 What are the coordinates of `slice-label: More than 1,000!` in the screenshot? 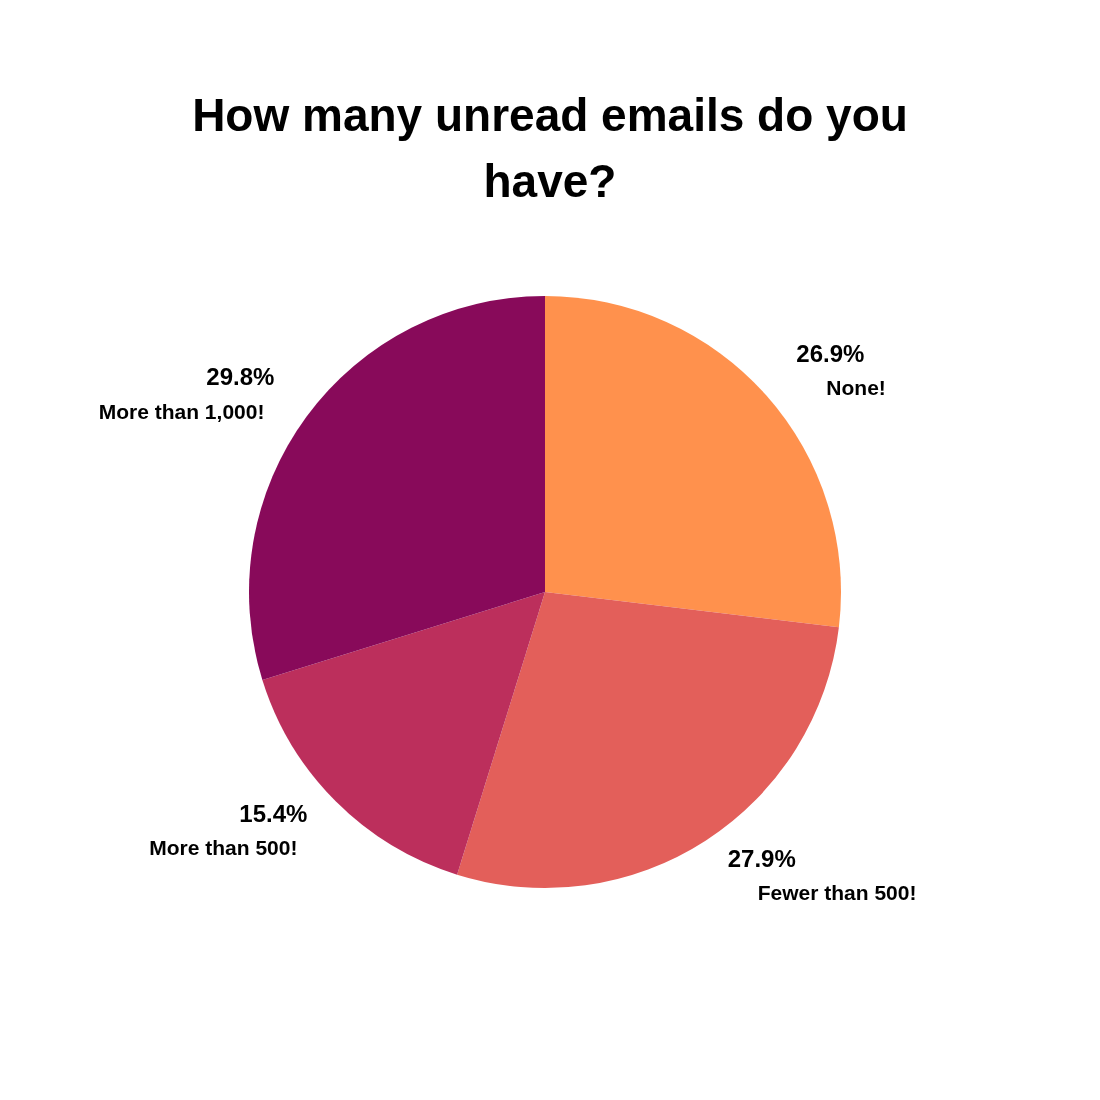 It's located at (181, 411).